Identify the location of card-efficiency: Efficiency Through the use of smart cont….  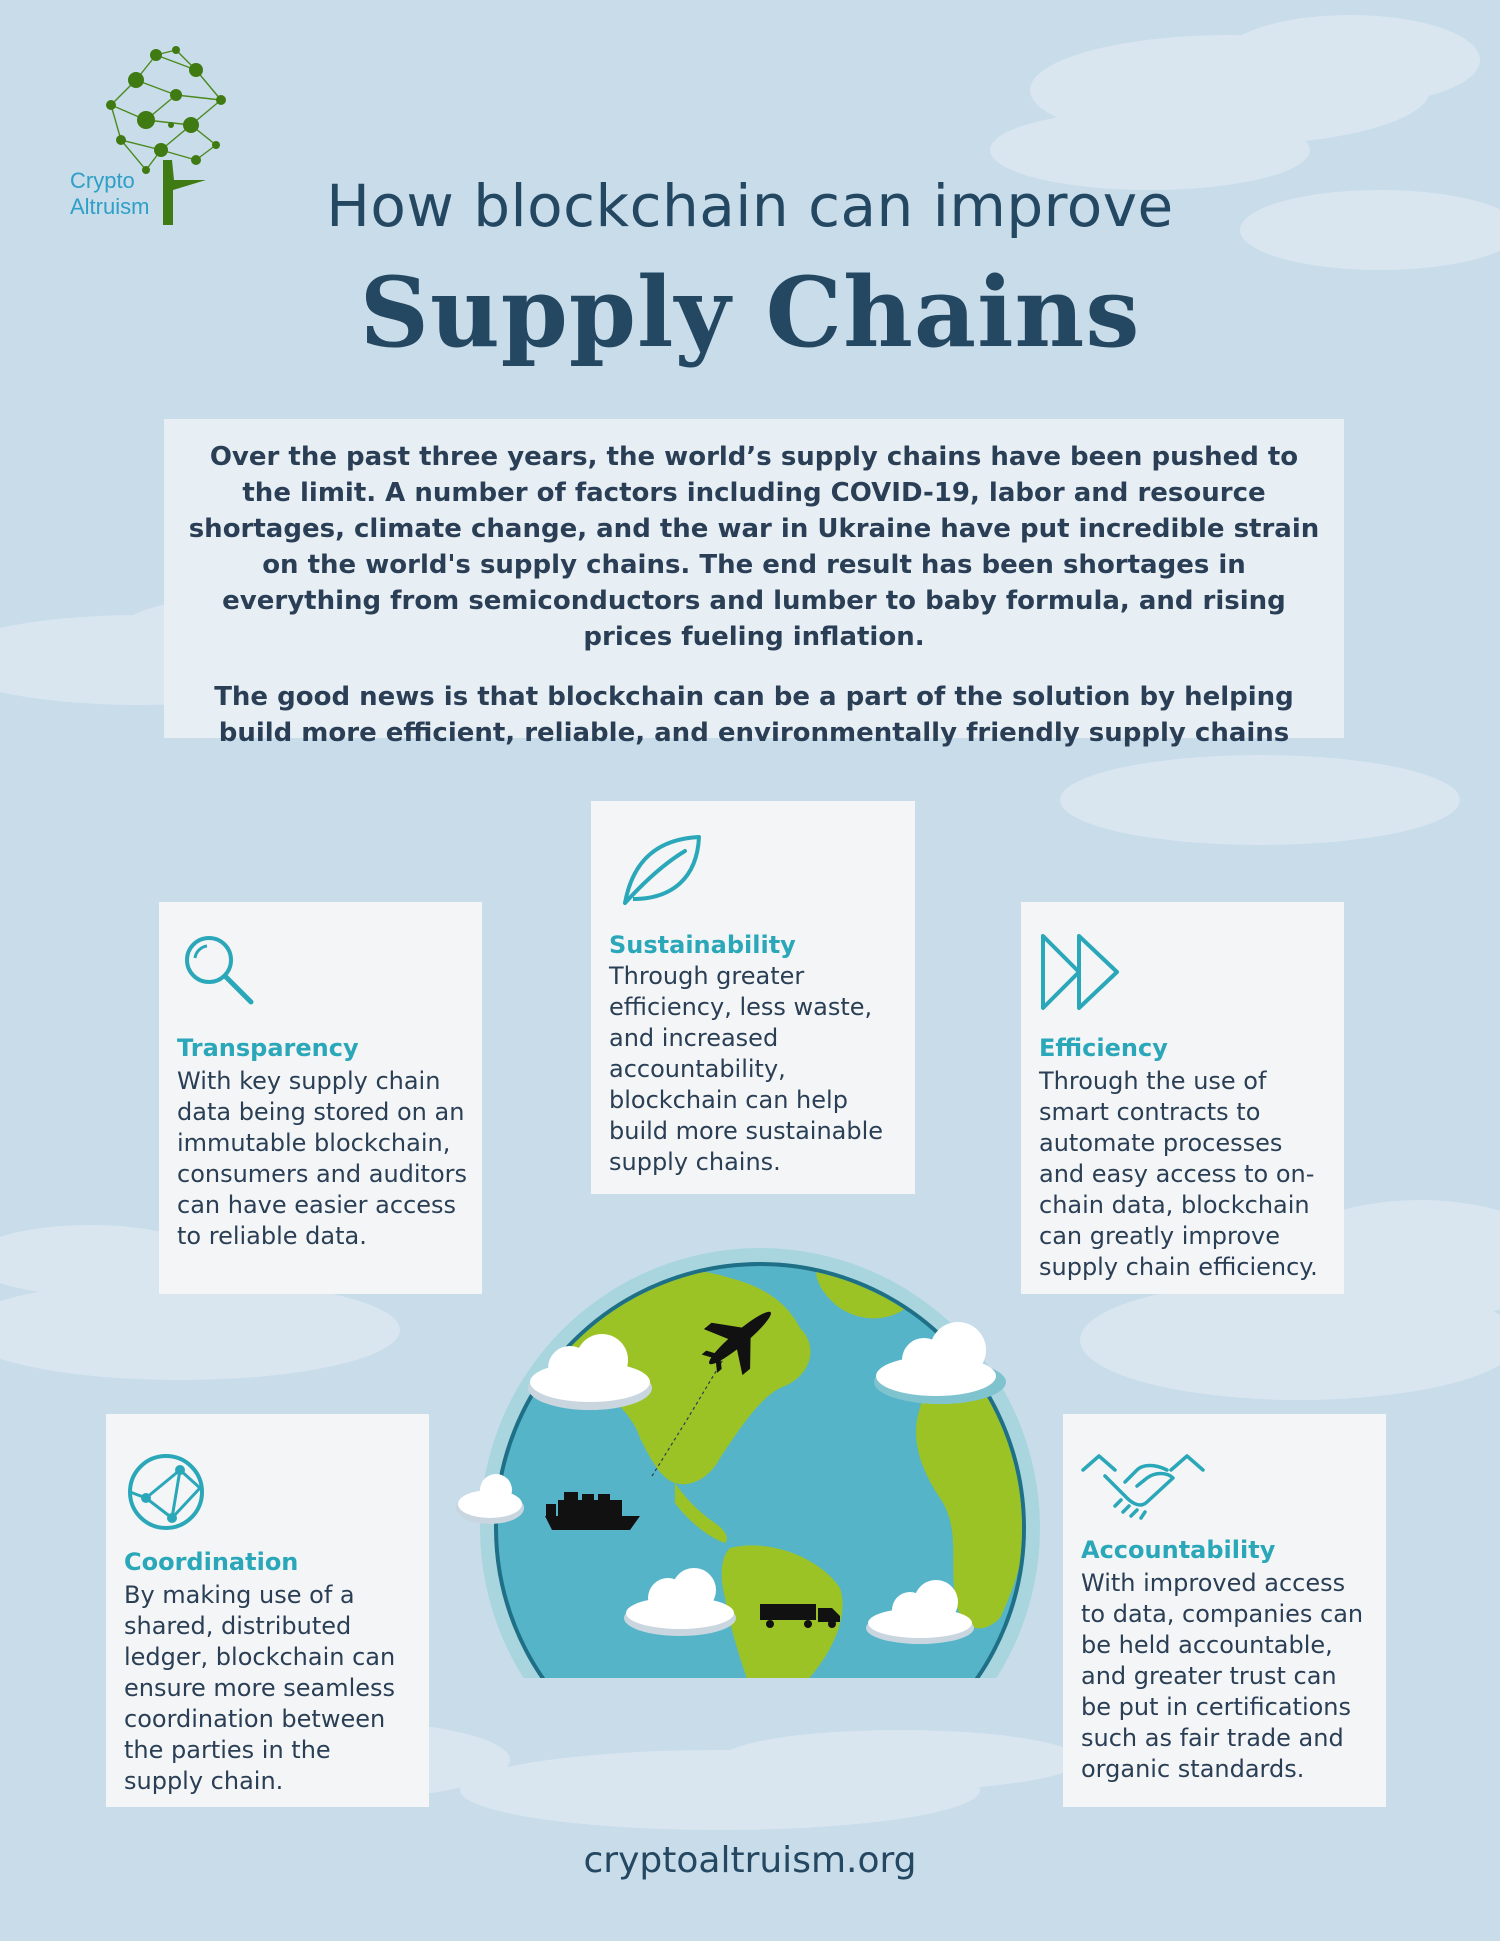
(1182, 1098).